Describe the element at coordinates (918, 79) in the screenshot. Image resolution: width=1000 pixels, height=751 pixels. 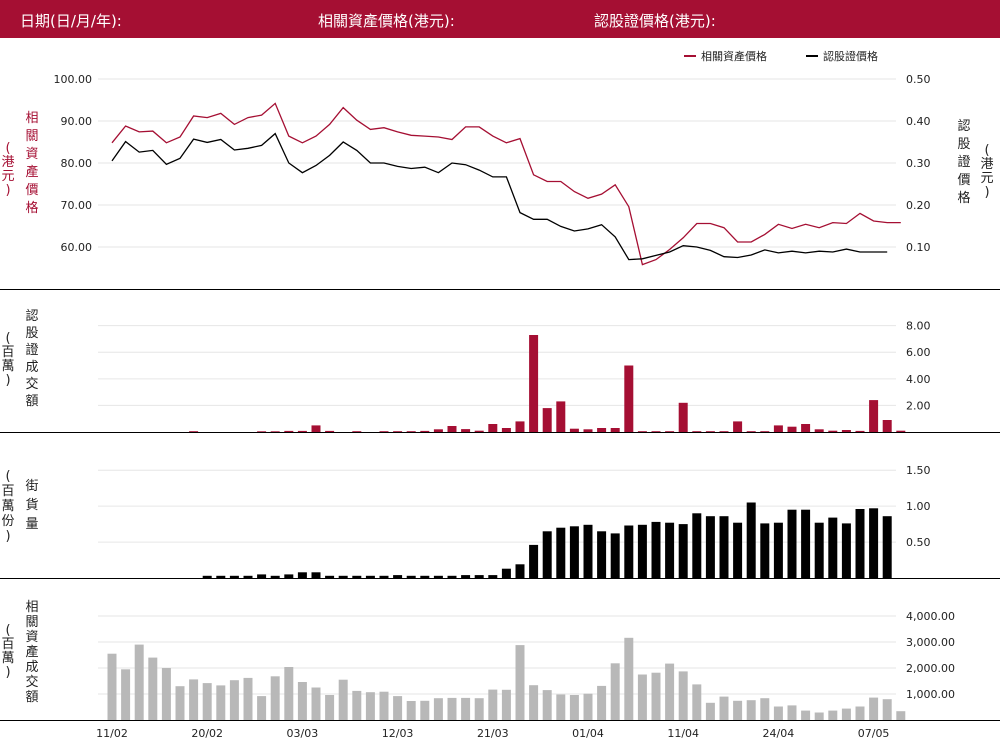
I see `right-tick-label: 0.50` at that location.